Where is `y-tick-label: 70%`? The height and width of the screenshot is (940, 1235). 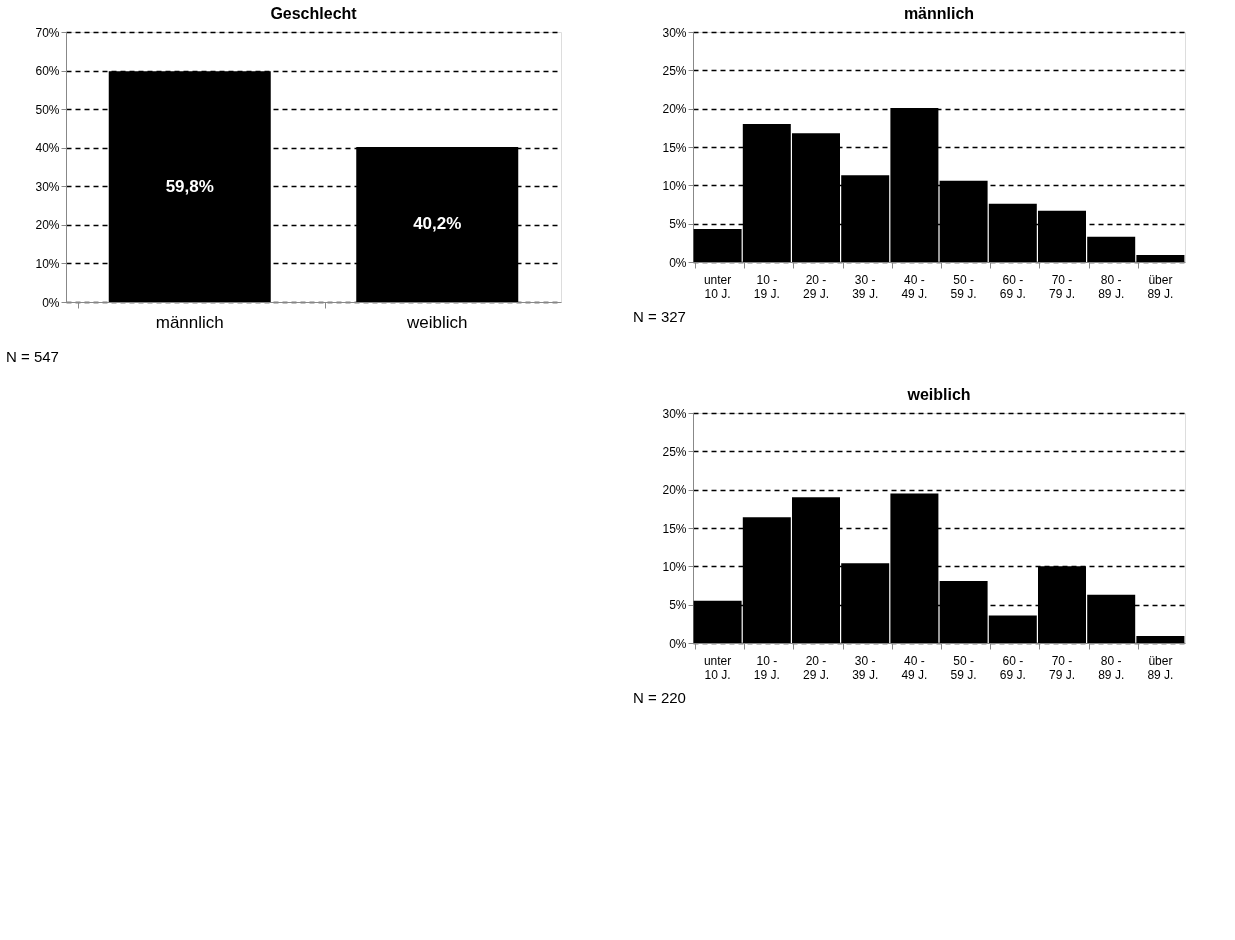
y-tick-label: 70% is located at coordinates (47, 32).